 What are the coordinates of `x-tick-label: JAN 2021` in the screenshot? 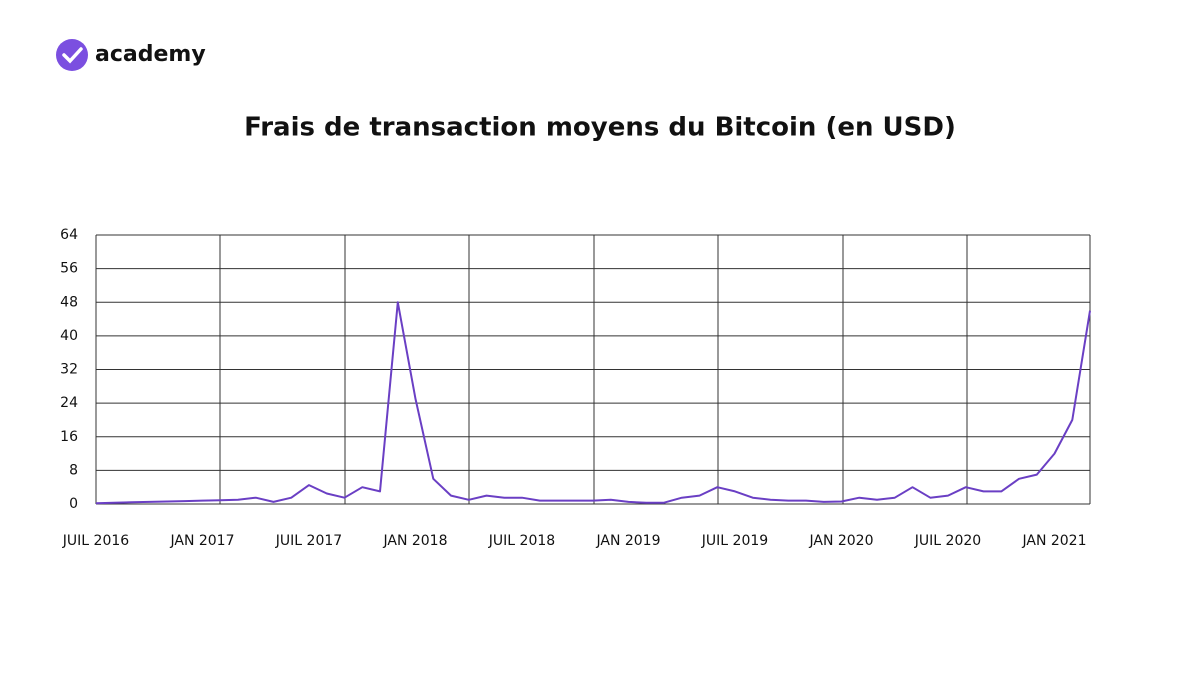 It's located at (1053, 541).